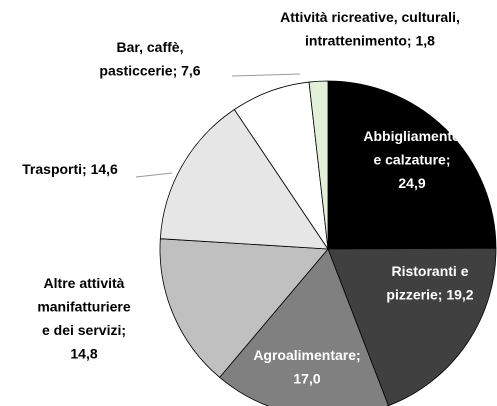 This screenshot has width=497, height=406. I want to click on slice-label: Bar, caffè, pasticcerie; 7,6, so click(149, 59).